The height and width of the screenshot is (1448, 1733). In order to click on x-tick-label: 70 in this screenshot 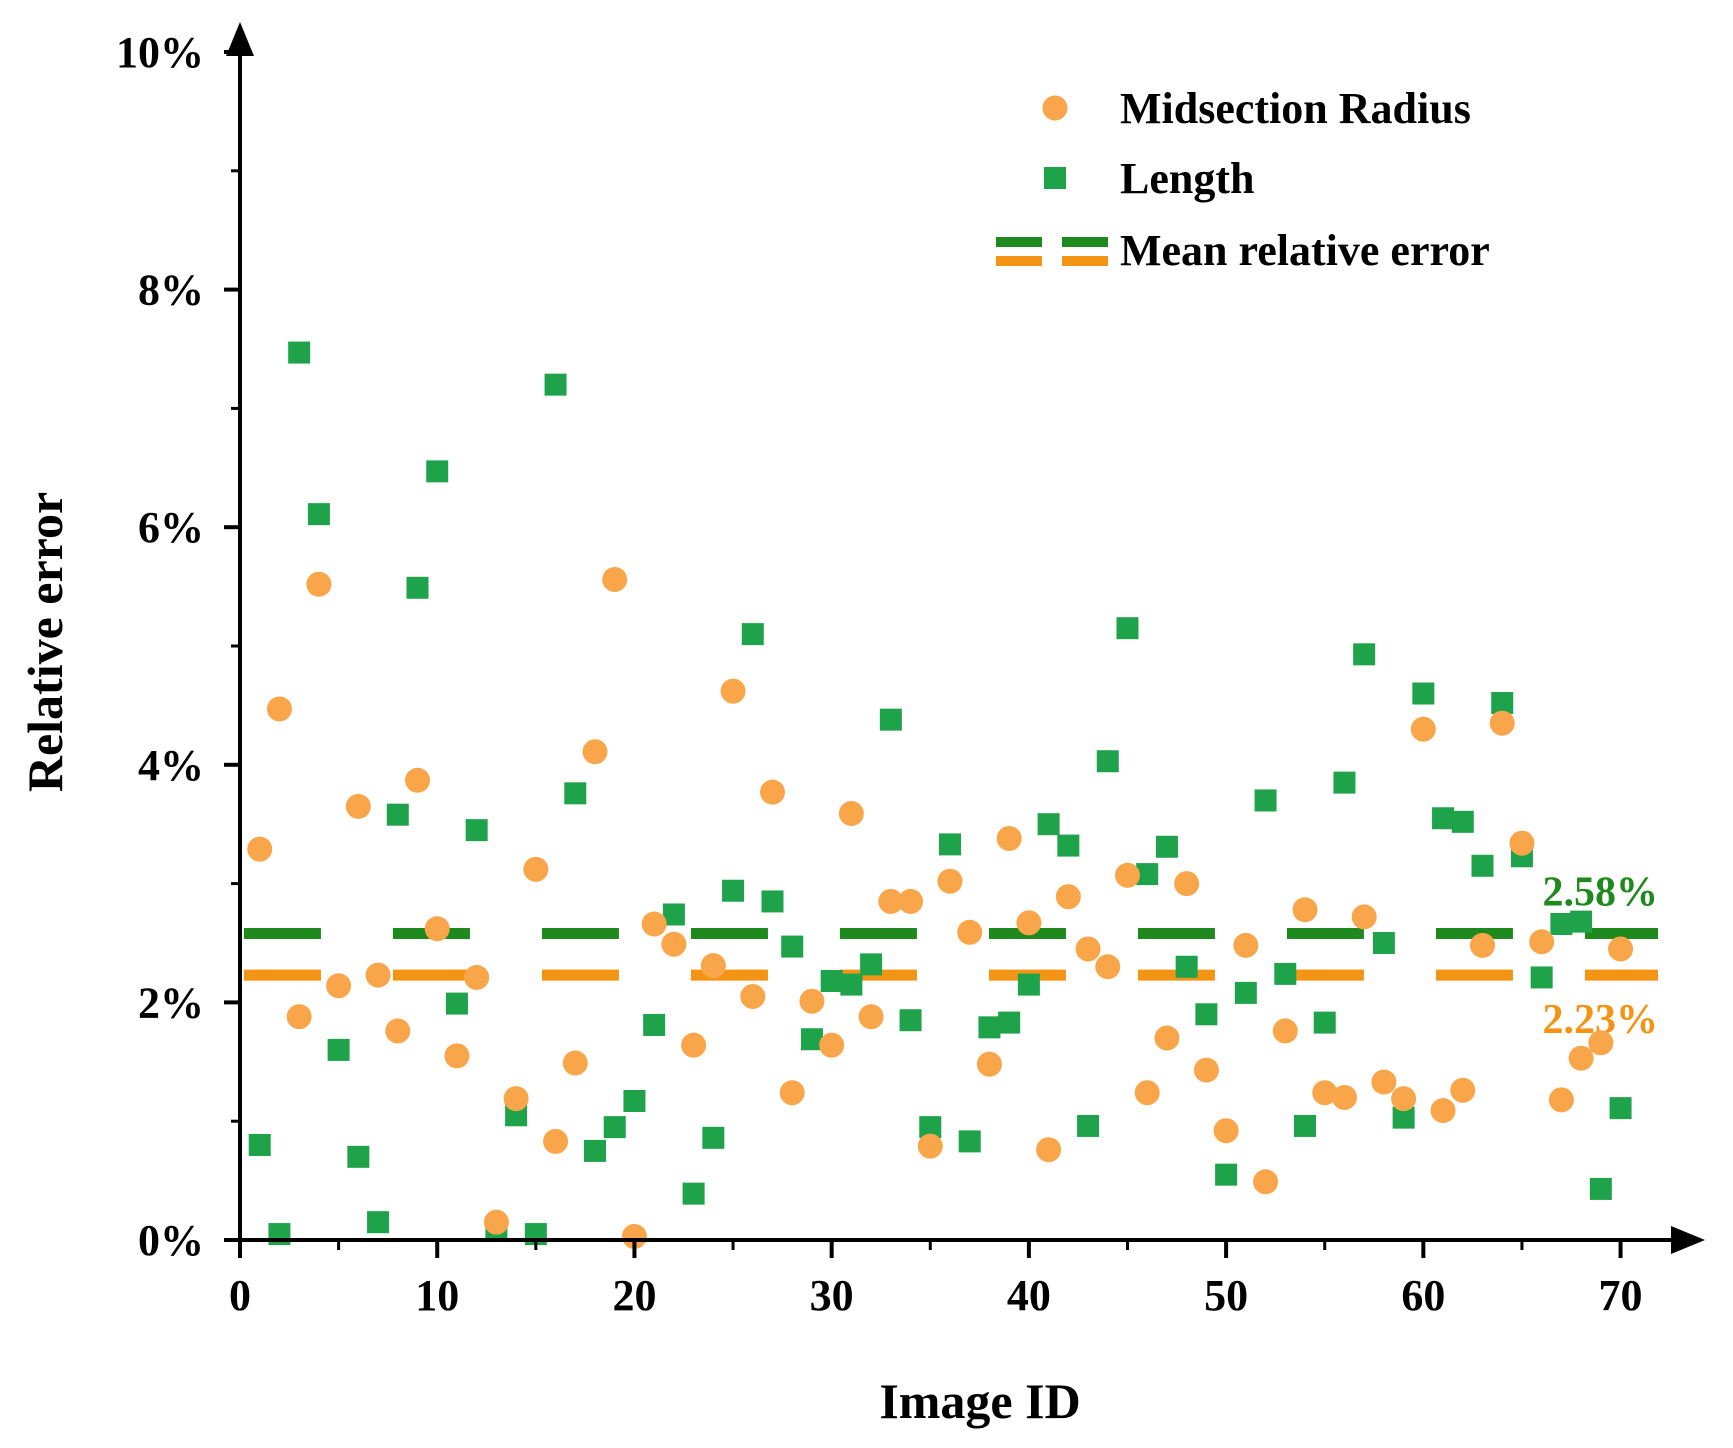, I will do `click(1621, 1295)`.